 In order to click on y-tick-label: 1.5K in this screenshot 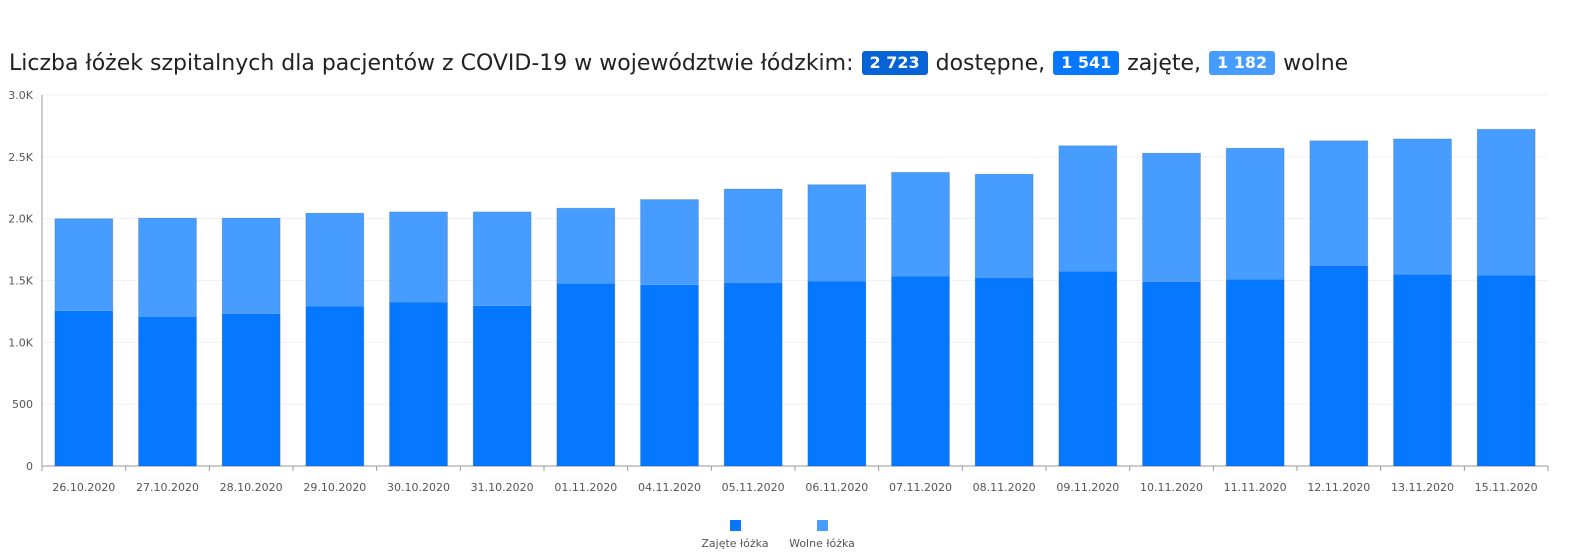, I will do `click(20, 281)`.